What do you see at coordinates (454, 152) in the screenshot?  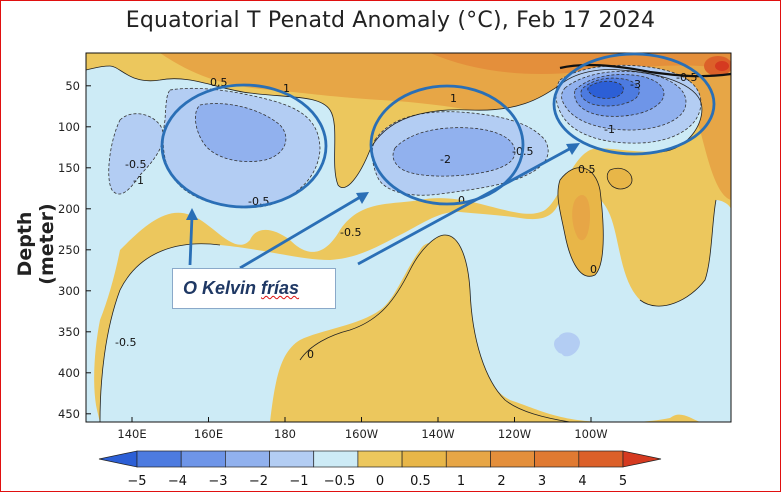 I see `cold-region-2-central` at bounding box center [454, 152].